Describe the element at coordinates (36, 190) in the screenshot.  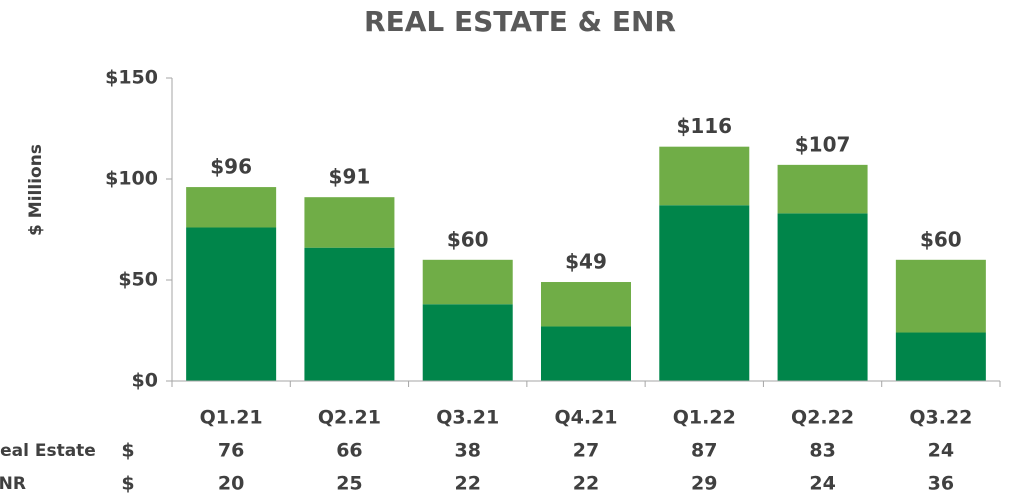
I see `y-axis-label: $ Millions` at that location.